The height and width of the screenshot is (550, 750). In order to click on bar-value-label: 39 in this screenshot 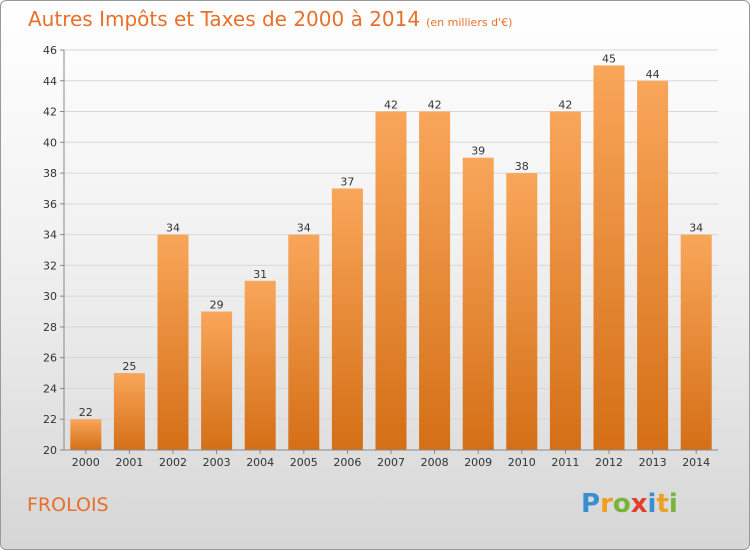, I will do `click(478, 151)`.